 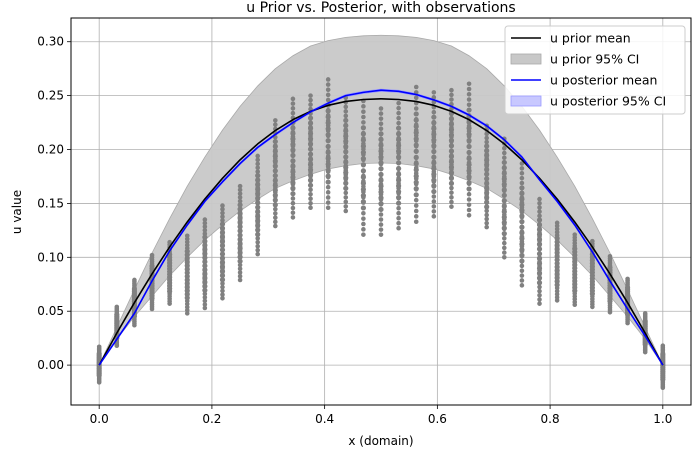 I want to click on x-tick-label: 1.0, so click(x=662, y=419).